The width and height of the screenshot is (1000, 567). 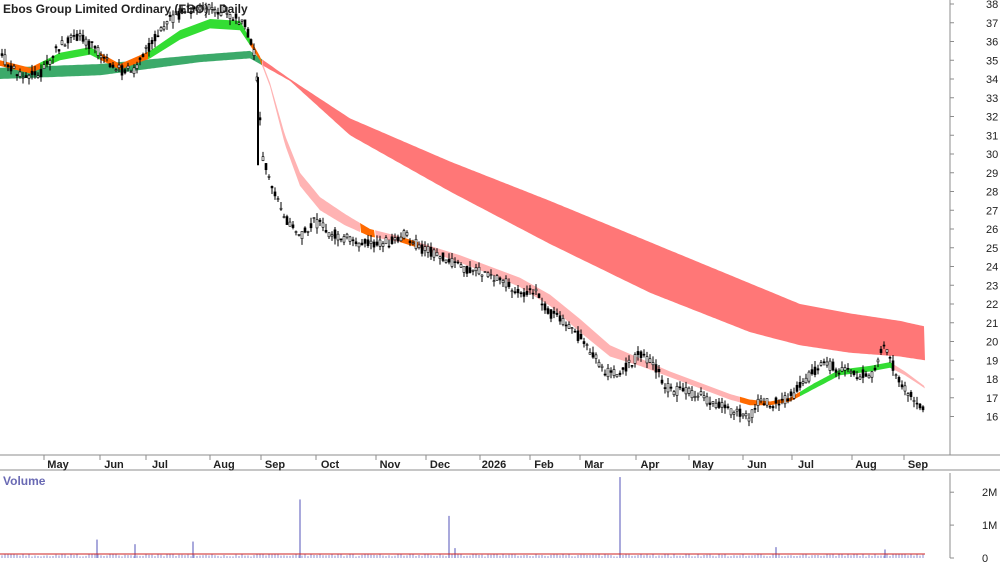 What do you see at coordinates (992, 80) in the screenshot?
I see `price-tick-label: 34` at bounding box center [992, 80].